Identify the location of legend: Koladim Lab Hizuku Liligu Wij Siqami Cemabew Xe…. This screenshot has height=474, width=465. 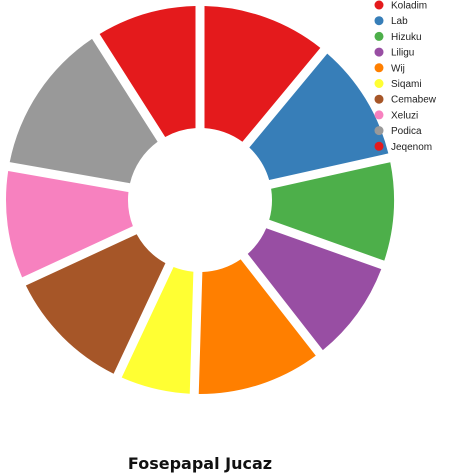
(405, 76).